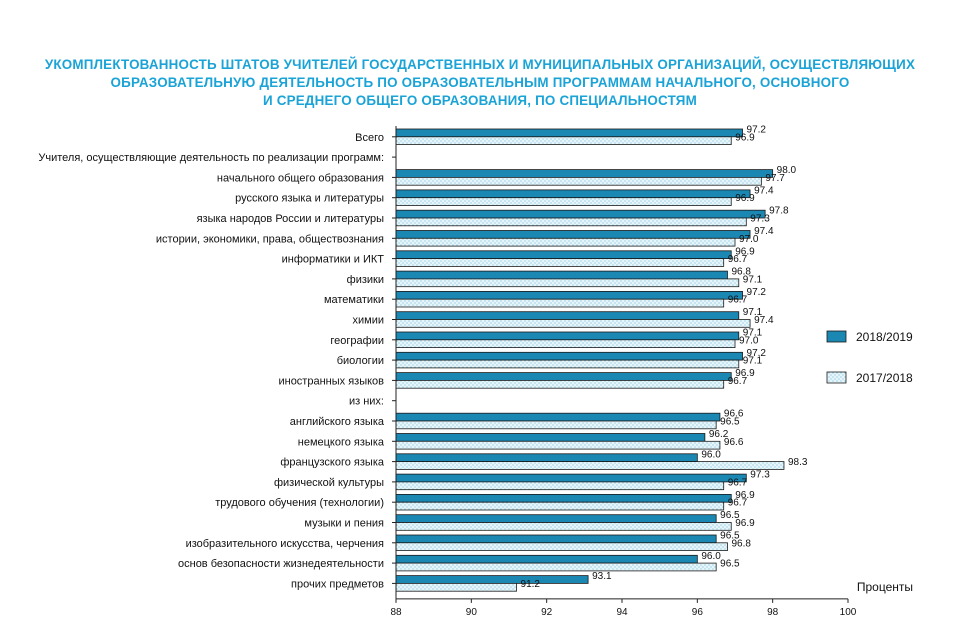  I want to click on category-label: химии, so click(369, 321).